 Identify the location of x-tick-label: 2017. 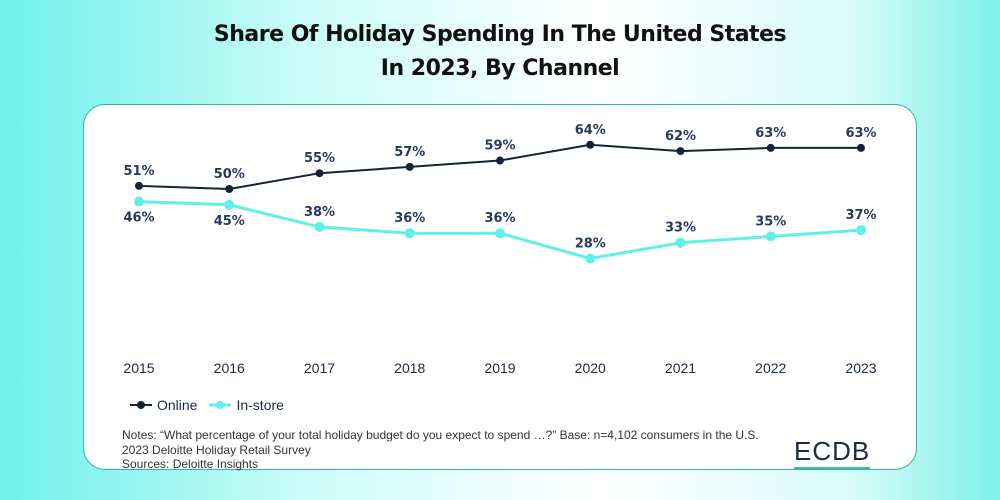
(319, 368).